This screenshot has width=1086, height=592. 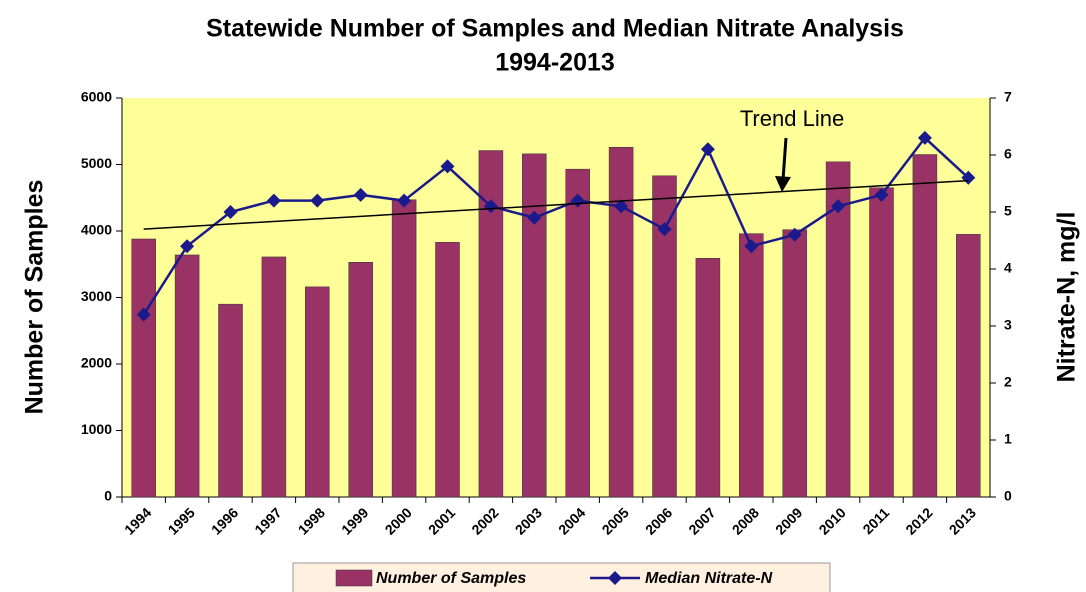 I want to click on legend-label: Number of Samples, so click(x=451, y=578).